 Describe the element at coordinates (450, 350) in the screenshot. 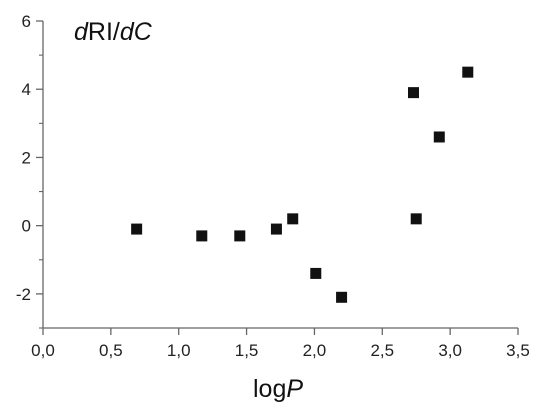

I see `x-tick-label-6: 3,0` at that location.